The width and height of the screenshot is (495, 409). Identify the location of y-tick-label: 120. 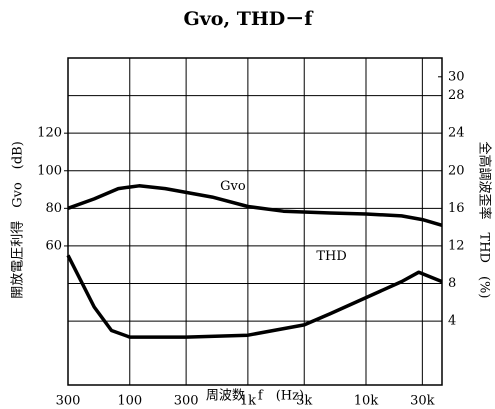
(49, 133).